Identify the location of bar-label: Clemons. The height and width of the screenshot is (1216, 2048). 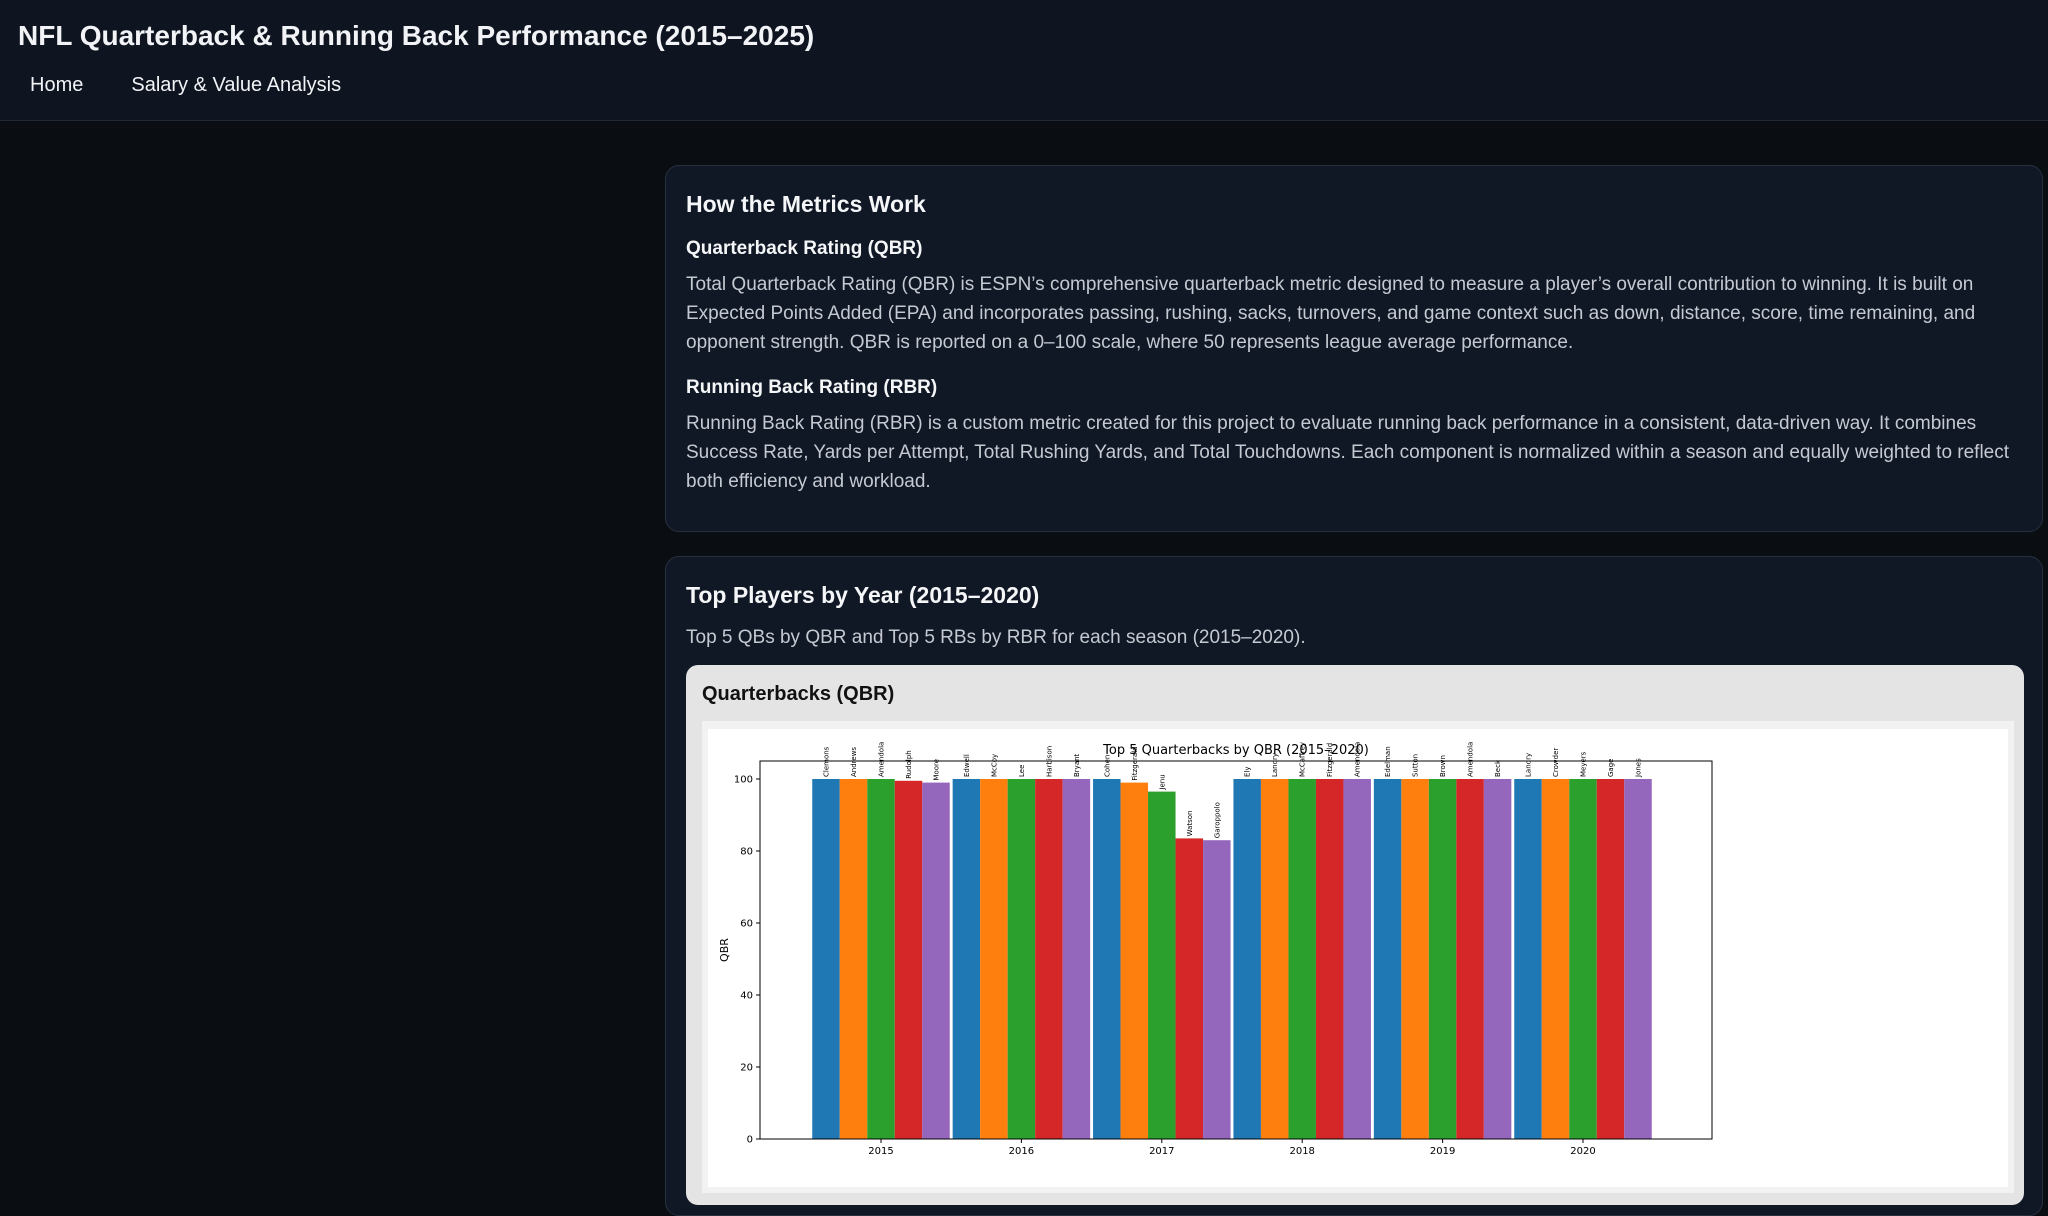
(827, 761).